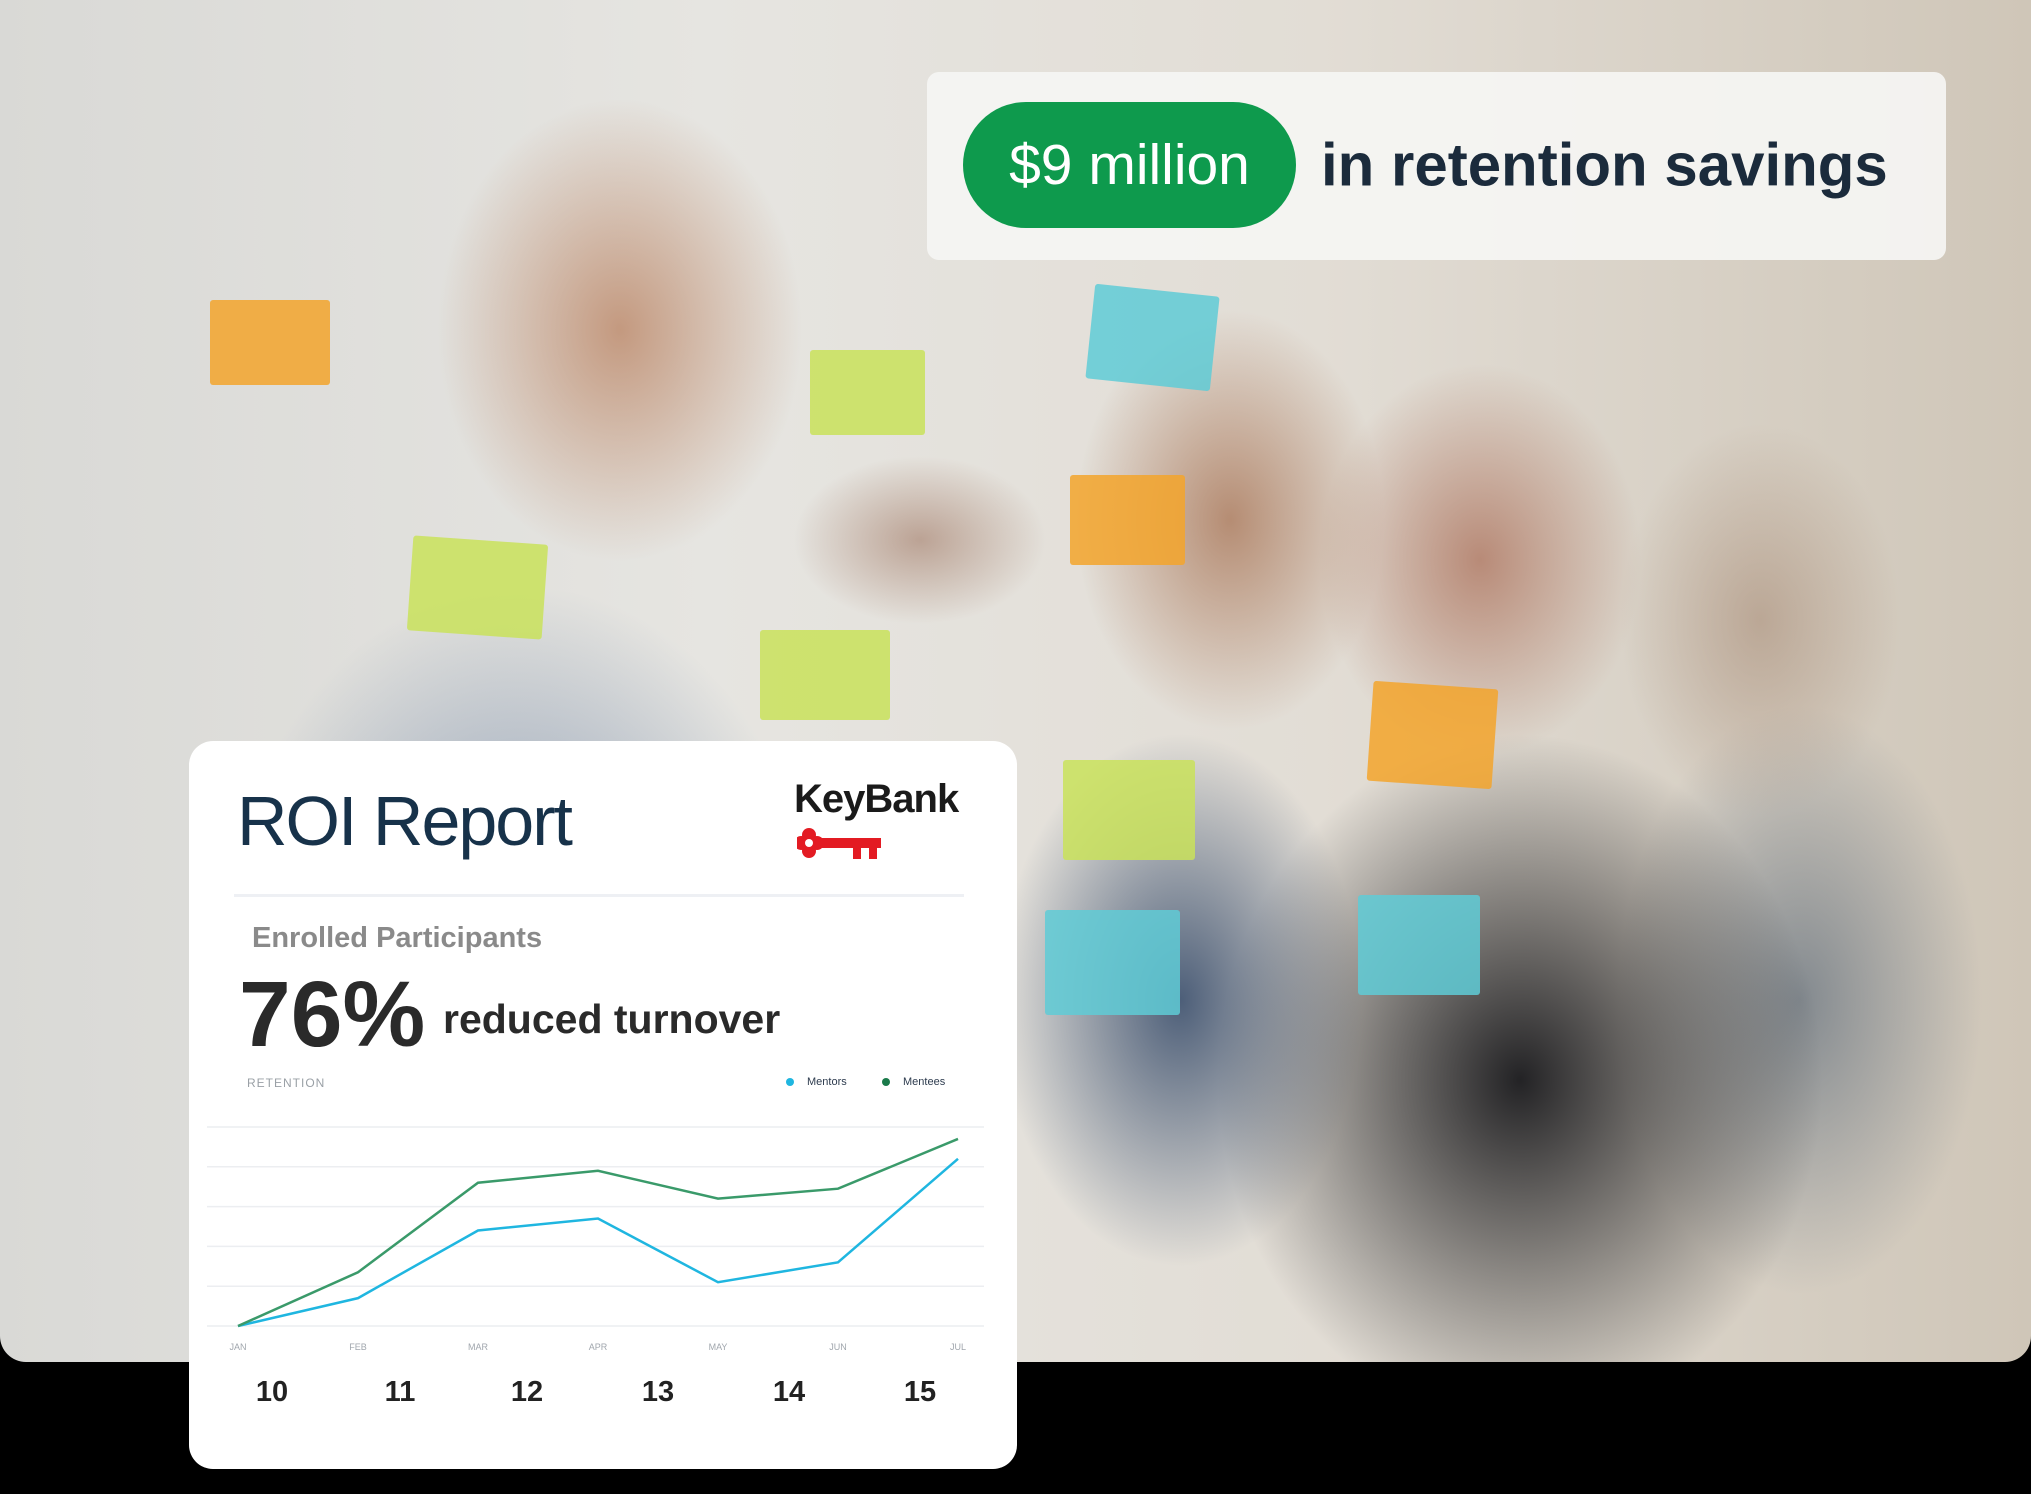 The image size is (2031, 1494). I want to click on x-tick-label: MAR, so click(478, 1347).